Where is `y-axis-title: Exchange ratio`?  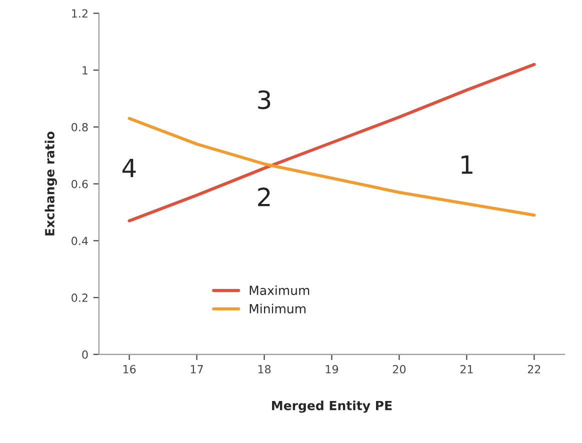 y-axis-title: Exchange ratio is located at coordinates (50, 184).